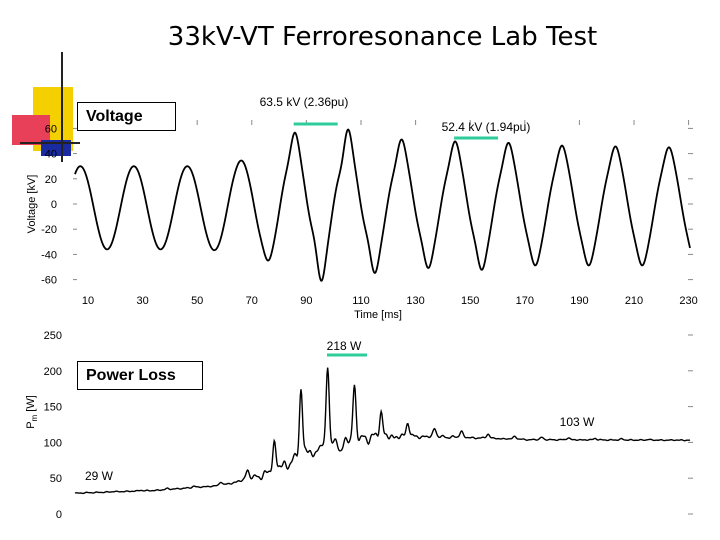  What do you see at coordinates (140, 375) in the screenshot?
I see `power-legend-label: Power Loss` at bounding box center [140, 375].